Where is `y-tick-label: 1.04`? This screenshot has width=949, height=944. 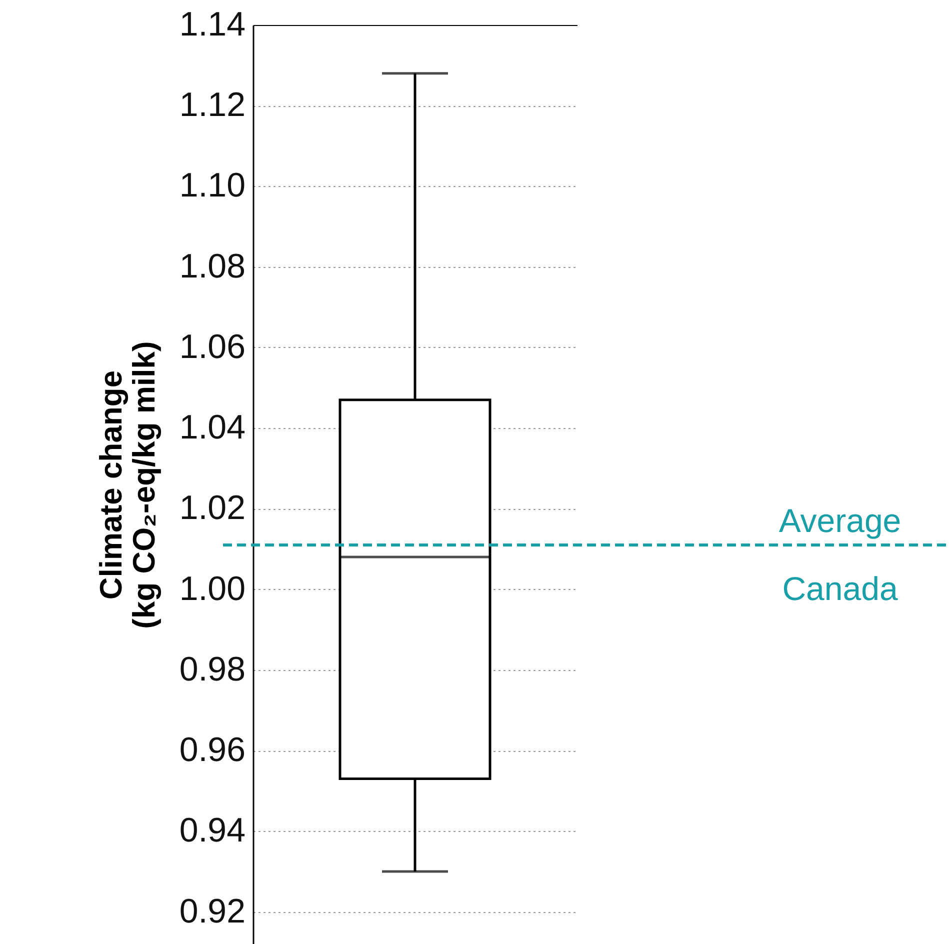 y-tick-label: 1.04 is located at coordinates (212, 427).